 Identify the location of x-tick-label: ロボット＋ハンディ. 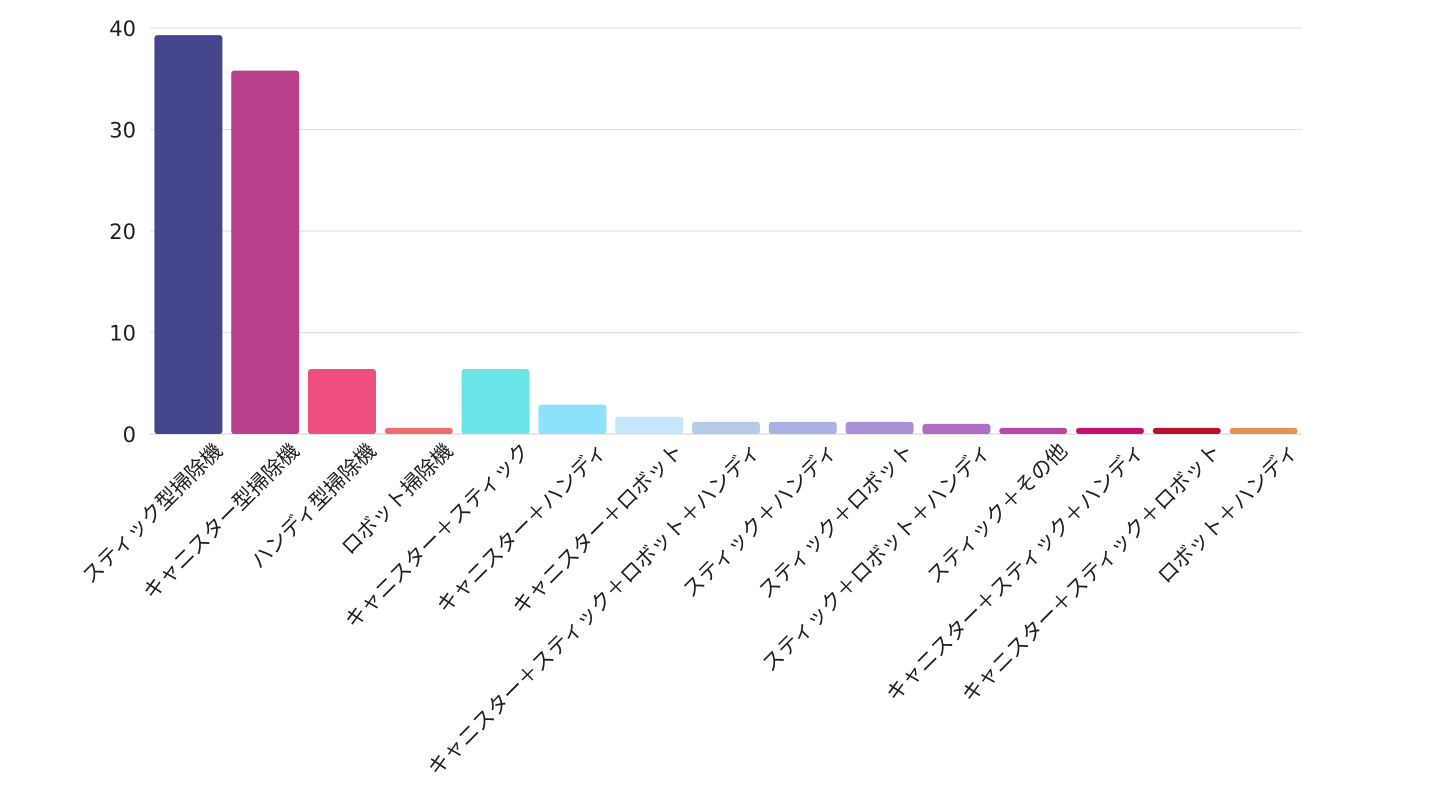
(1228, 514).